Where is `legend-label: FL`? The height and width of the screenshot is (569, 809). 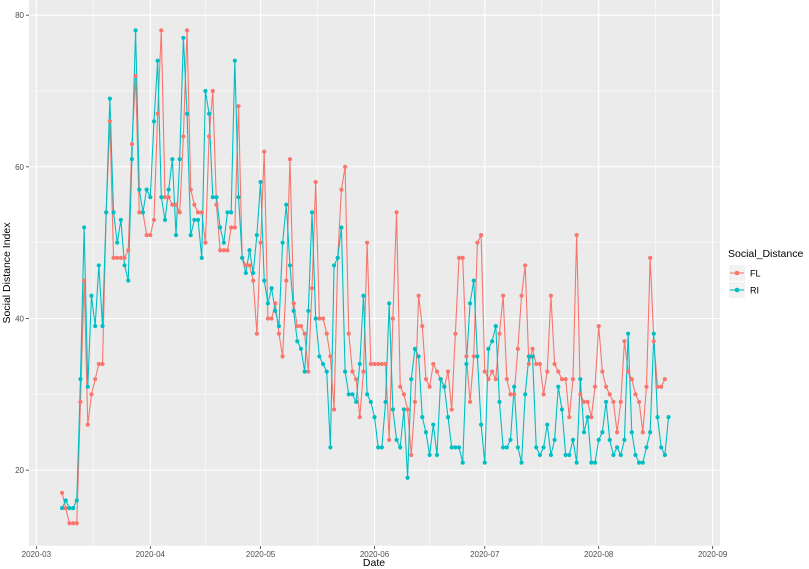 legend-label: FL is located at coordinates (755, 274).